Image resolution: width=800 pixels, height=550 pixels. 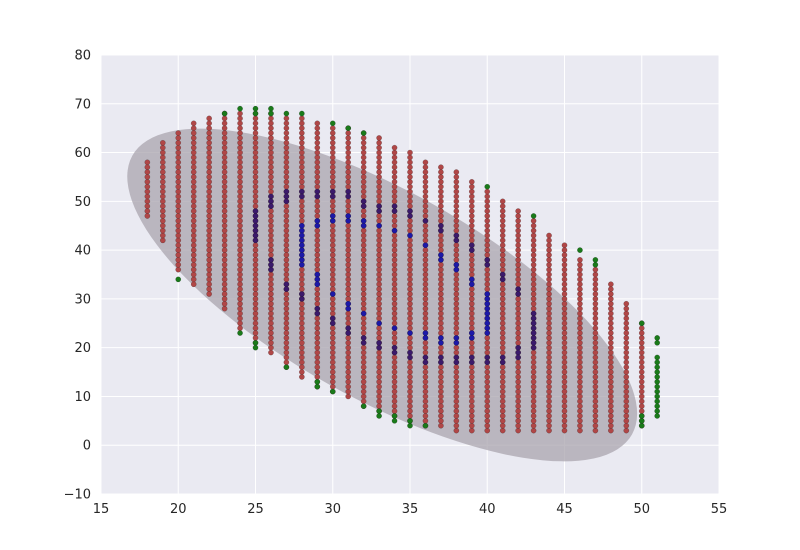 I want to click on series-2-point, so click(x=332, y=294).